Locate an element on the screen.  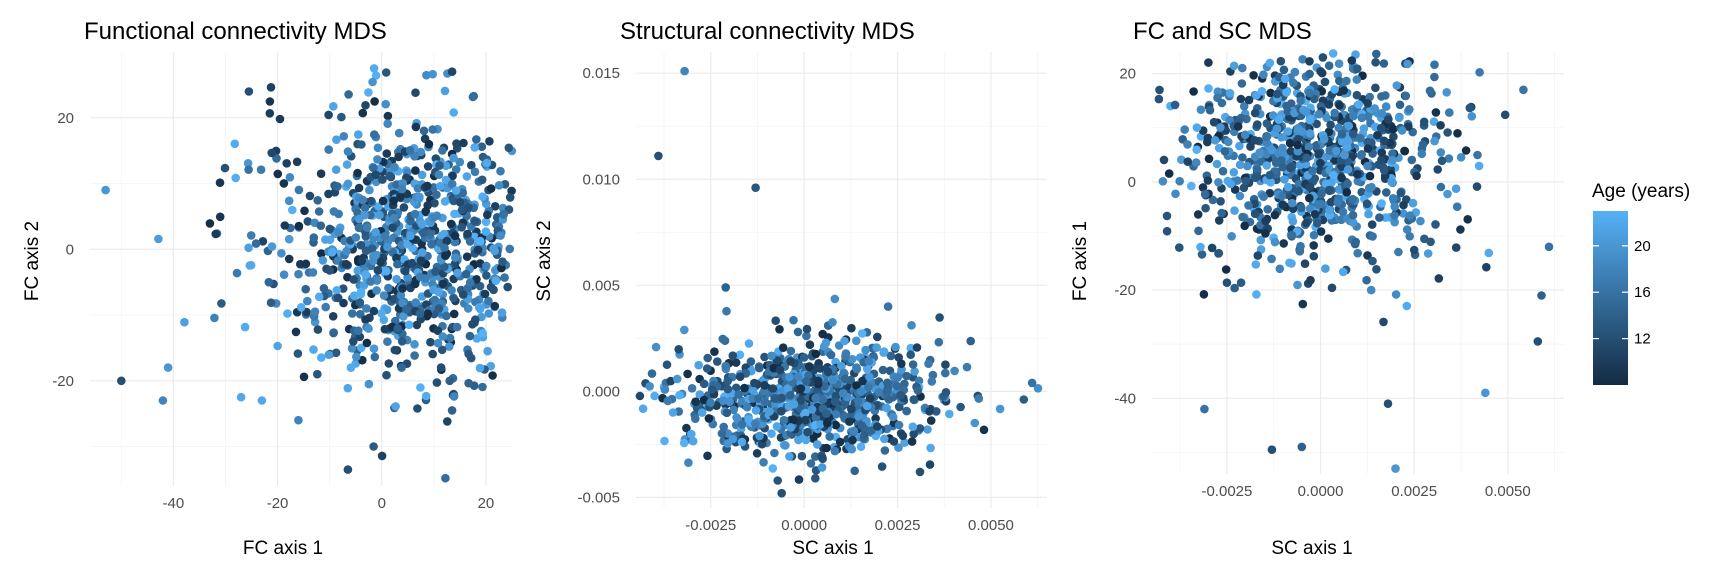
x-tick-label: 0.0050 is located at coordinates (991, 525).